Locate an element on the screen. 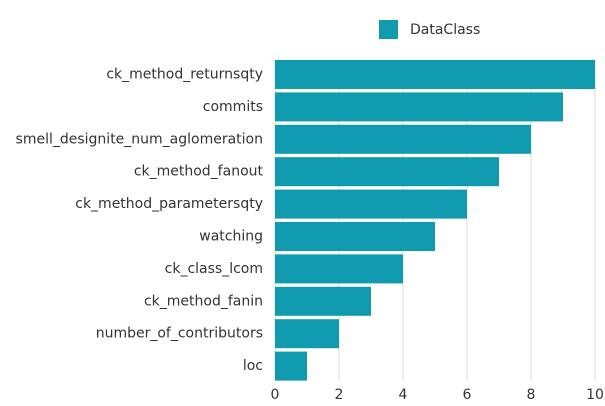 This screenshot has width=605, height=406. bar-ck_method_fanin is located at coordinates (323, 301).